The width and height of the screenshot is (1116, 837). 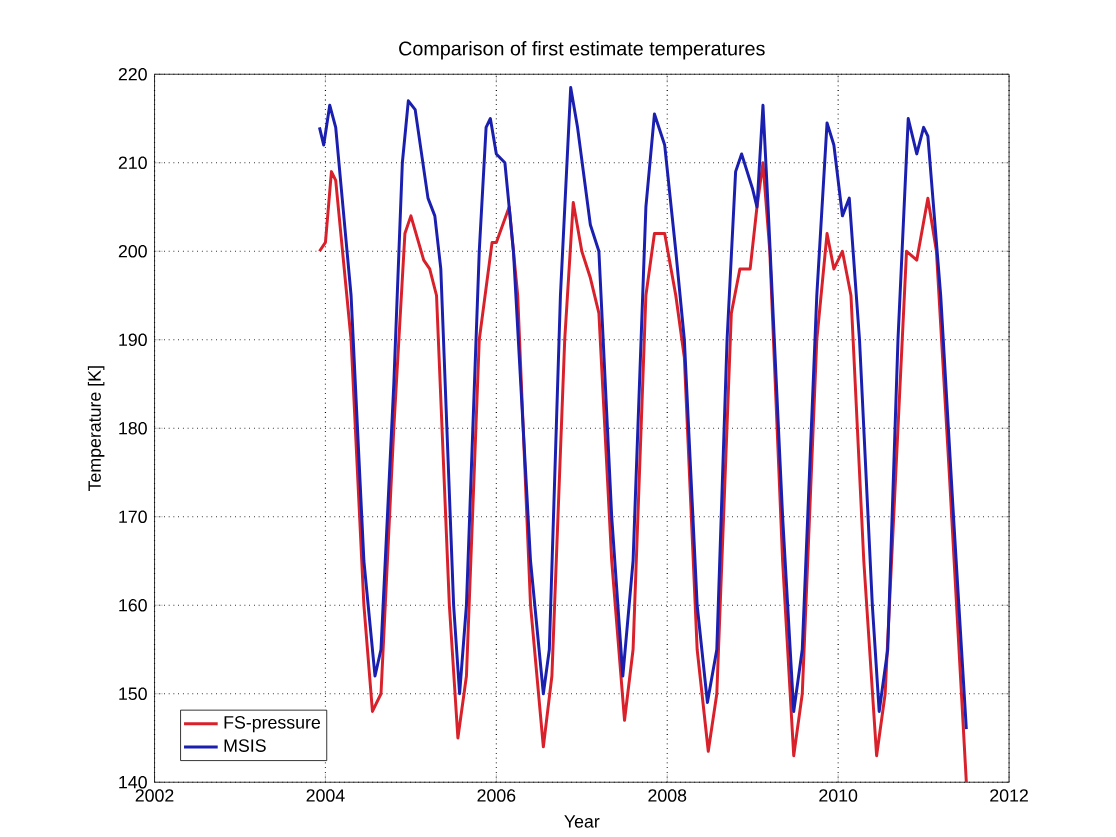 What do you see at coordinates (325, 795) in the screenshot?
I see `x-tick-label: 2004` at bounding box center [325, 795].